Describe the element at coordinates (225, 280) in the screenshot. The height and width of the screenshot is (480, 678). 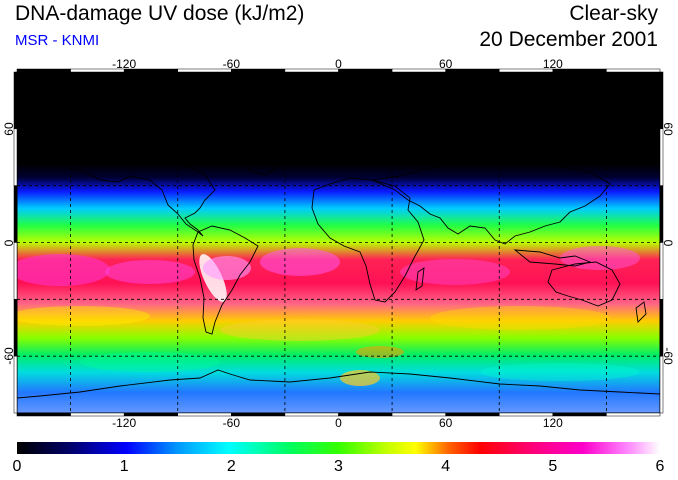
I see `south-america-coast` at that location.